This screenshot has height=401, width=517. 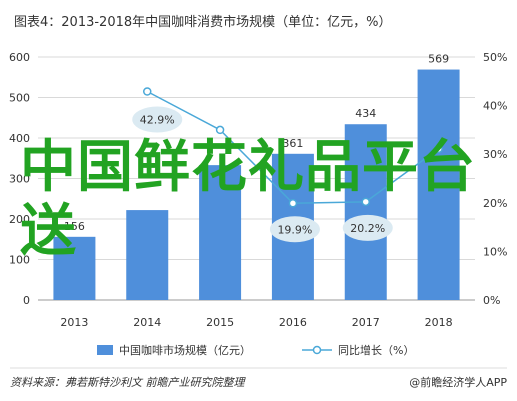 I want to click on growth-label: 19.9%, so click(x=294, y=229).